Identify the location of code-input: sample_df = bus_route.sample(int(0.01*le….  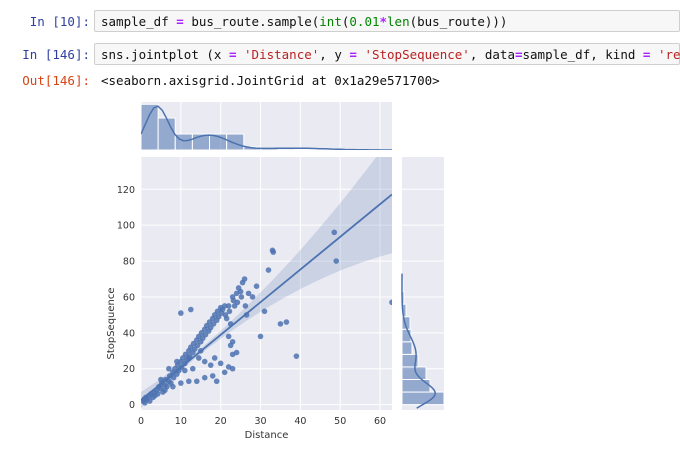
(387, 21).